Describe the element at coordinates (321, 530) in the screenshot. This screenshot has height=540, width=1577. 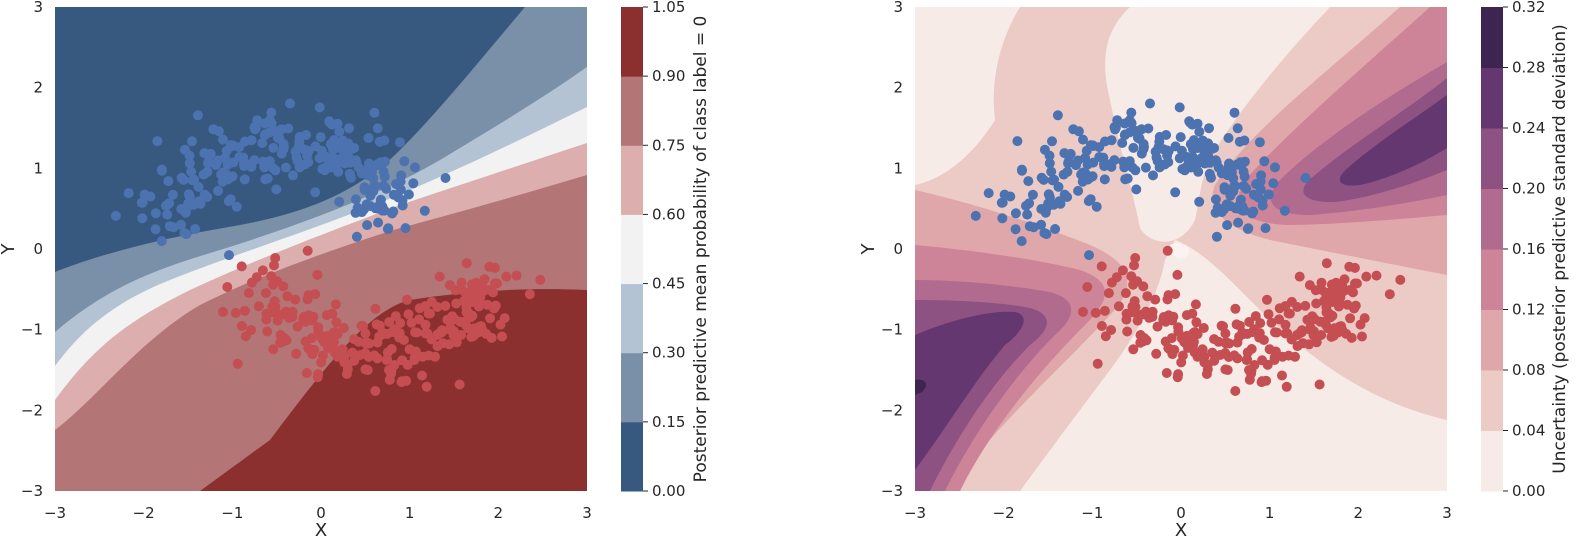
I see `x-axis-label: X` at that location.